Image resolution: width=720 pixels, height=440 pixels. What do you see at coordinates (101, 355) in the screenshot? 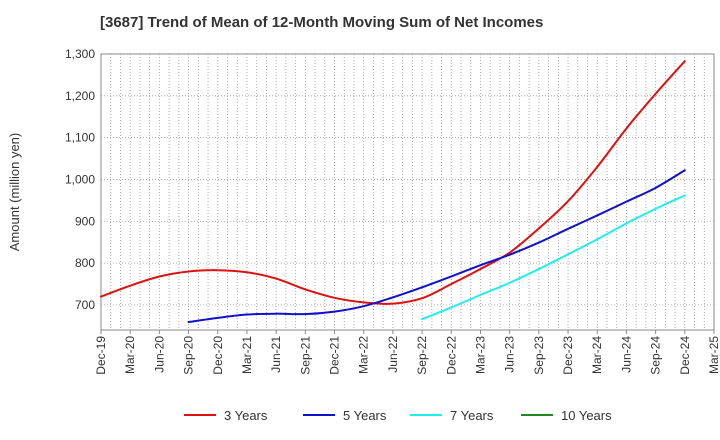
I see `x-tick-label: Dec-19` at bounding box center [101, 355].